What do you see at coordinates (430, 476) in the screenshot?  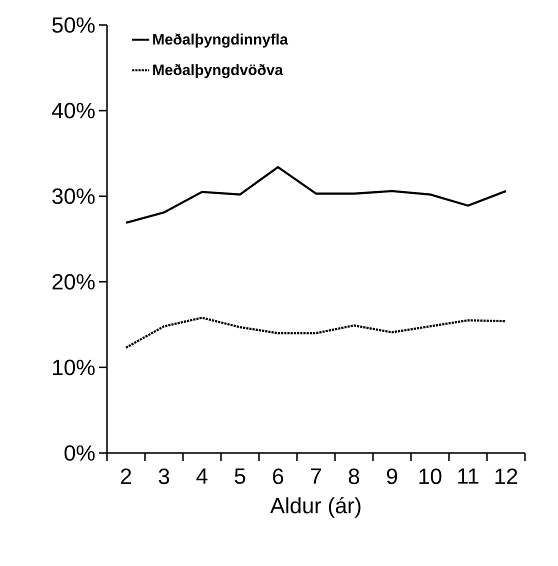 I see `x-tick-label: 10` at bounding box center [430, 476].